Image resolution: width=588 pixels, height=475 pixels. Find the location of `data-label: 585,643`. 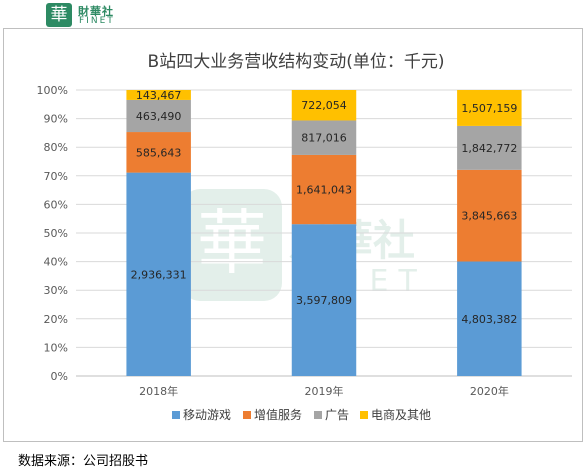

data-label: 585,643 is located at coordinates (159, 152).